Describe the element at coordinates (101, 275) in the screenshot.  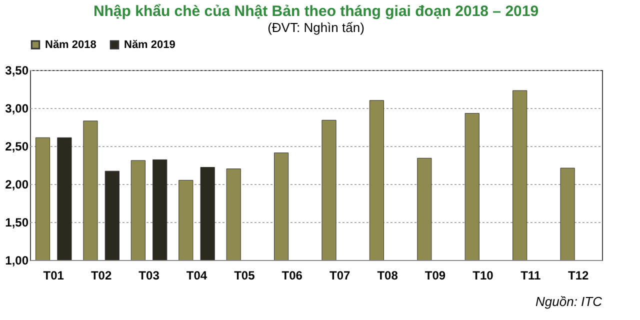
I see `x-tick-label: T02` at that location.